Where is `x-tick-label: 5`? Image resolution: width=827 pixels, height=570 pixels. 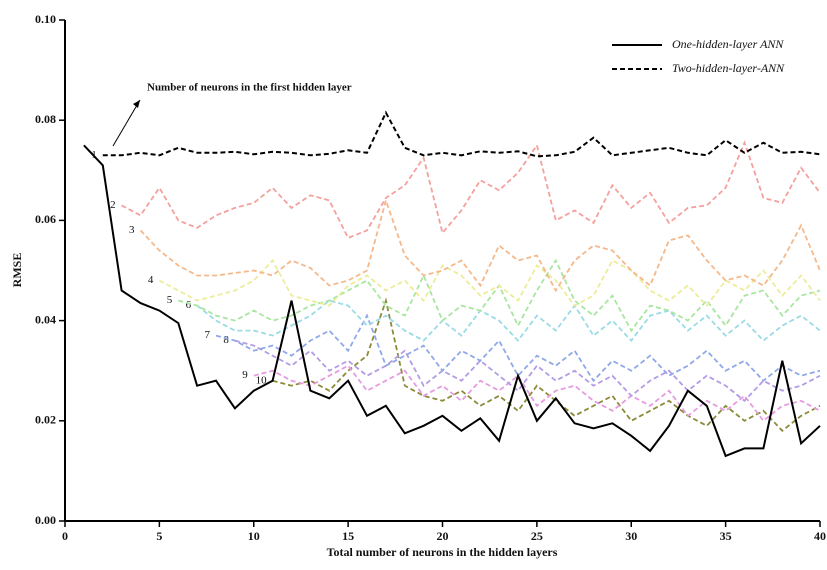 x-tick-label: 5 is located at coordinates (159, 536).